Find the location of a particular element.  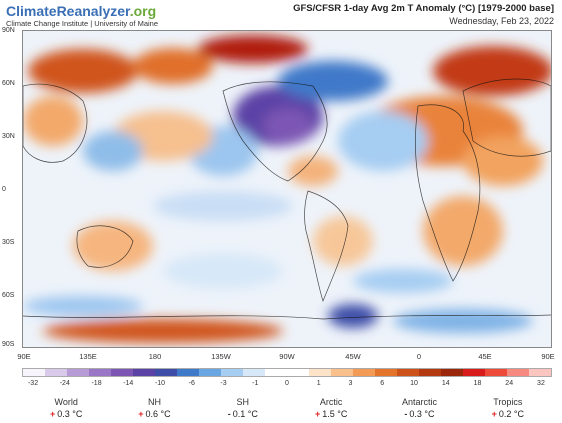

stat-arctic: Arctic +1.5 °C is located at coordinates (331, 408).